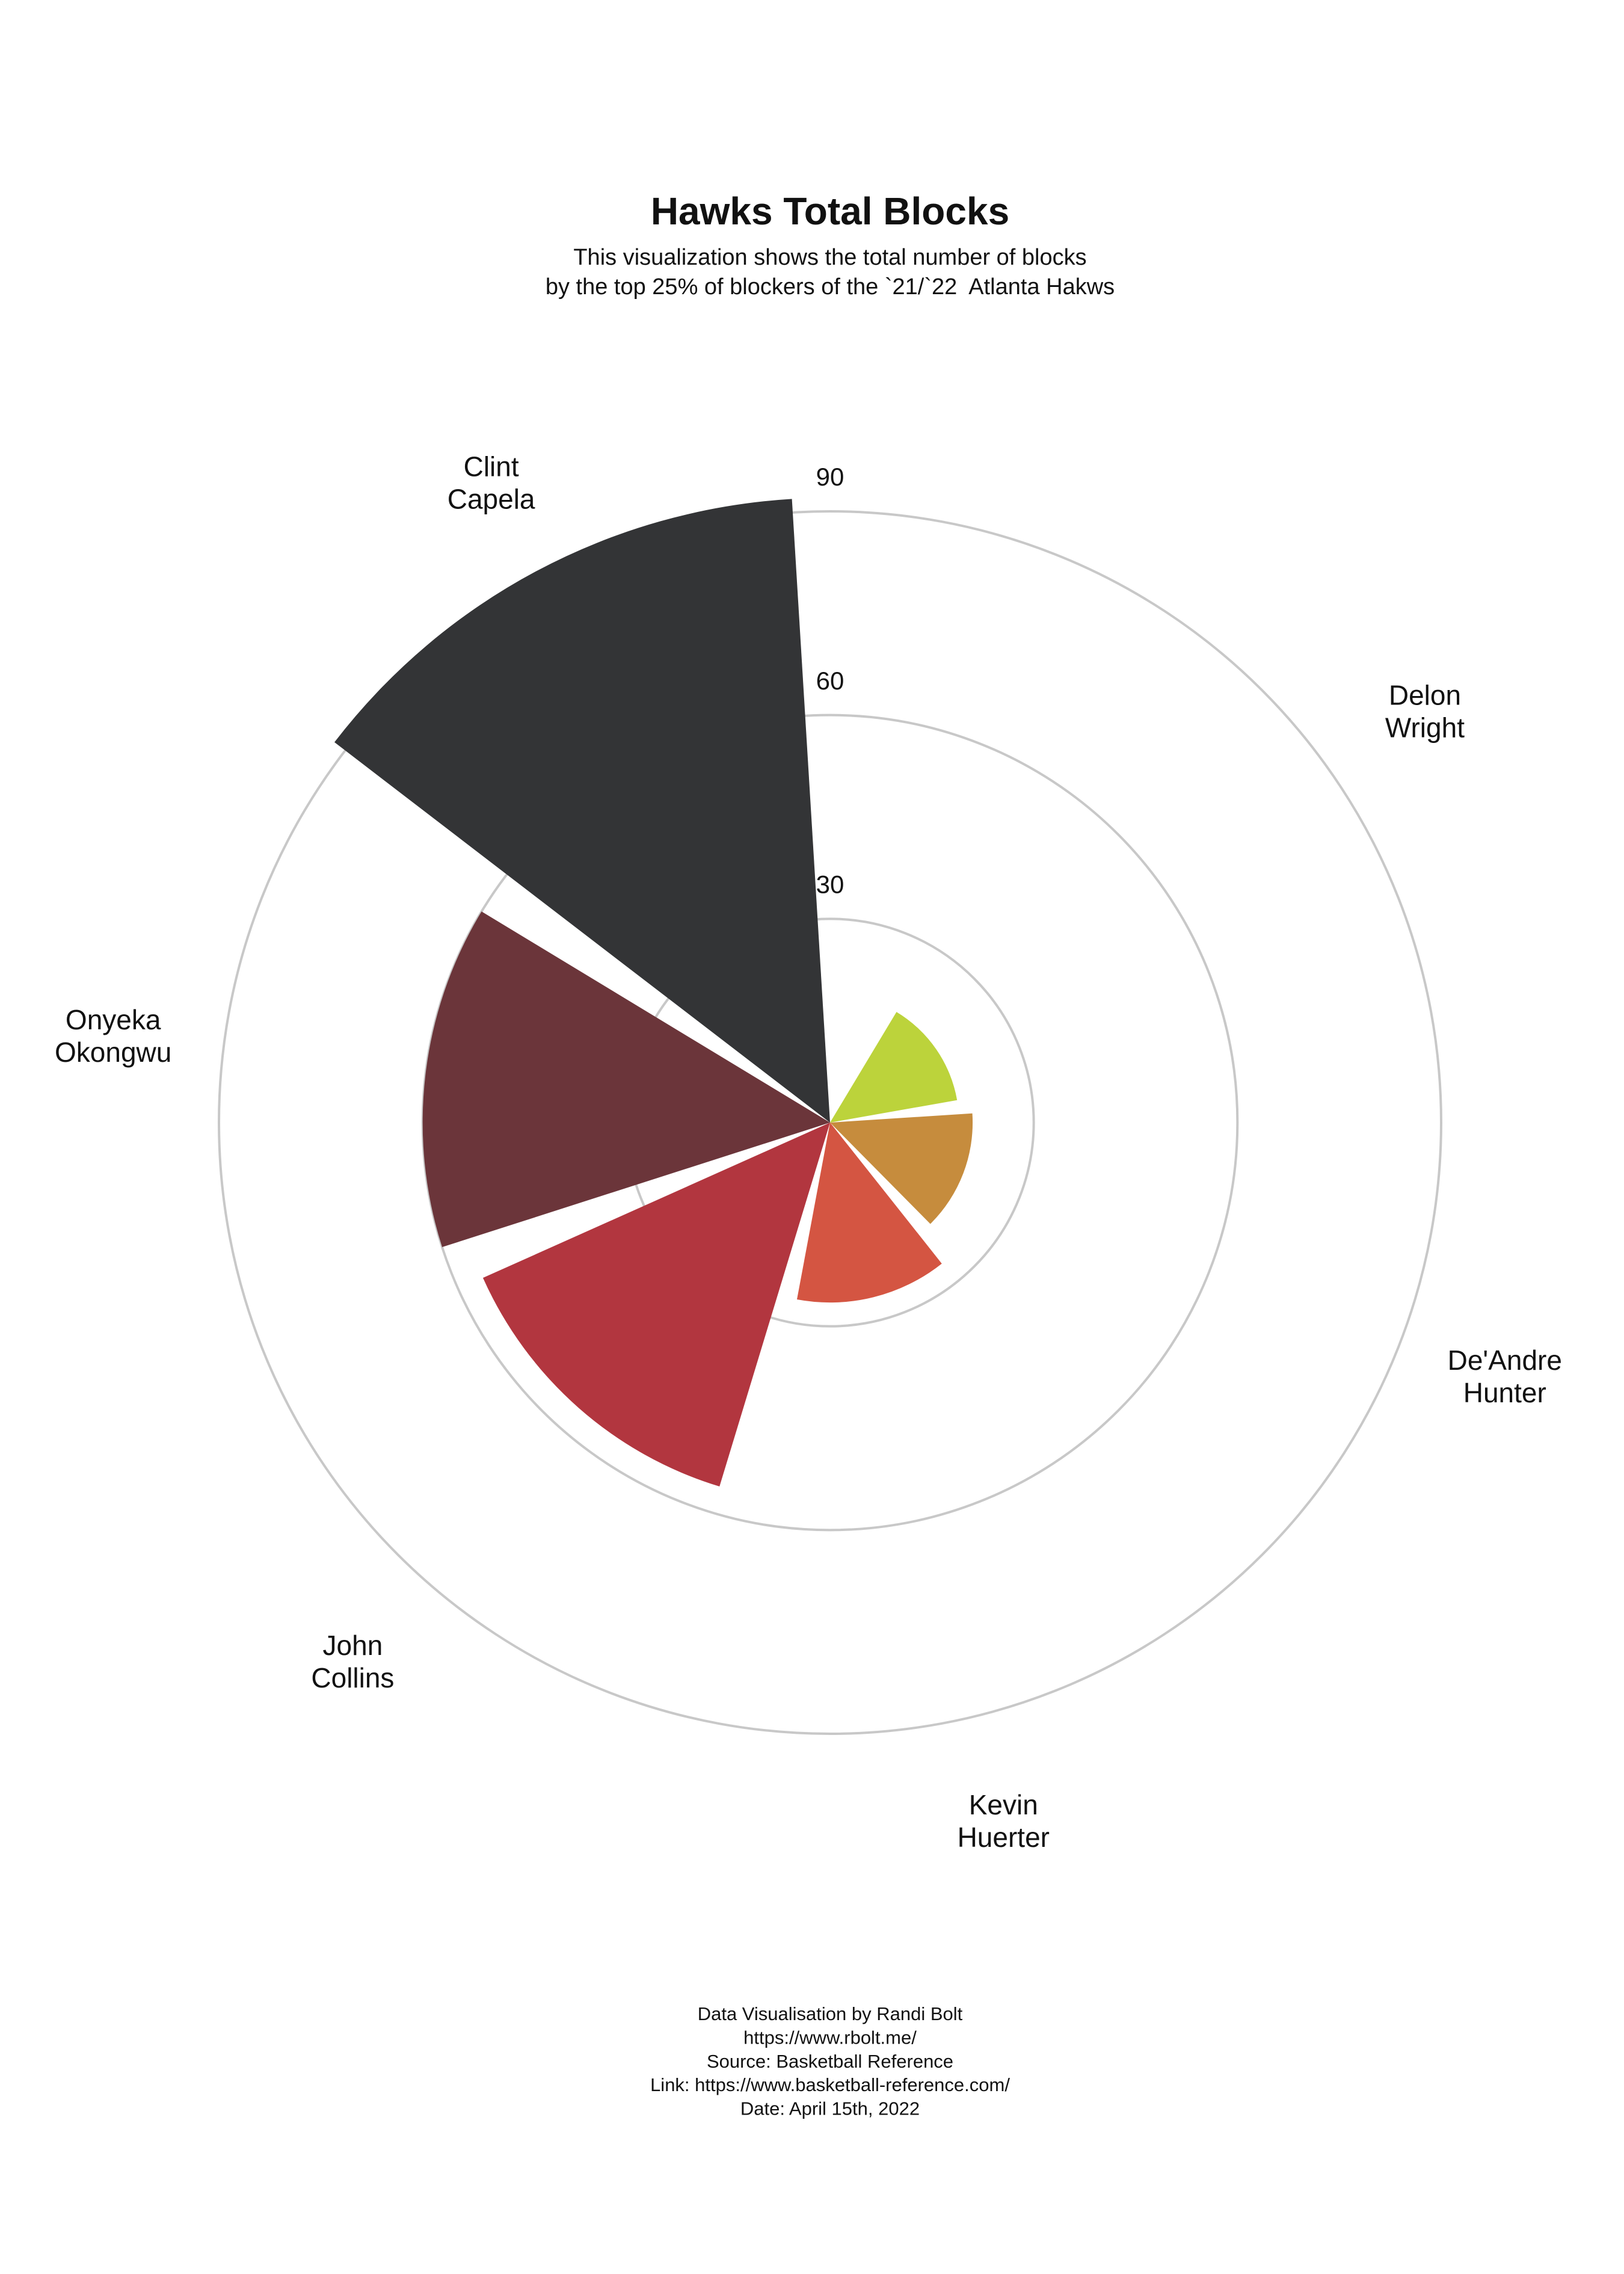  Describe the element at coordinates (491, 483) in the screenshot. I see `category-label: Clint Capela` at that location.